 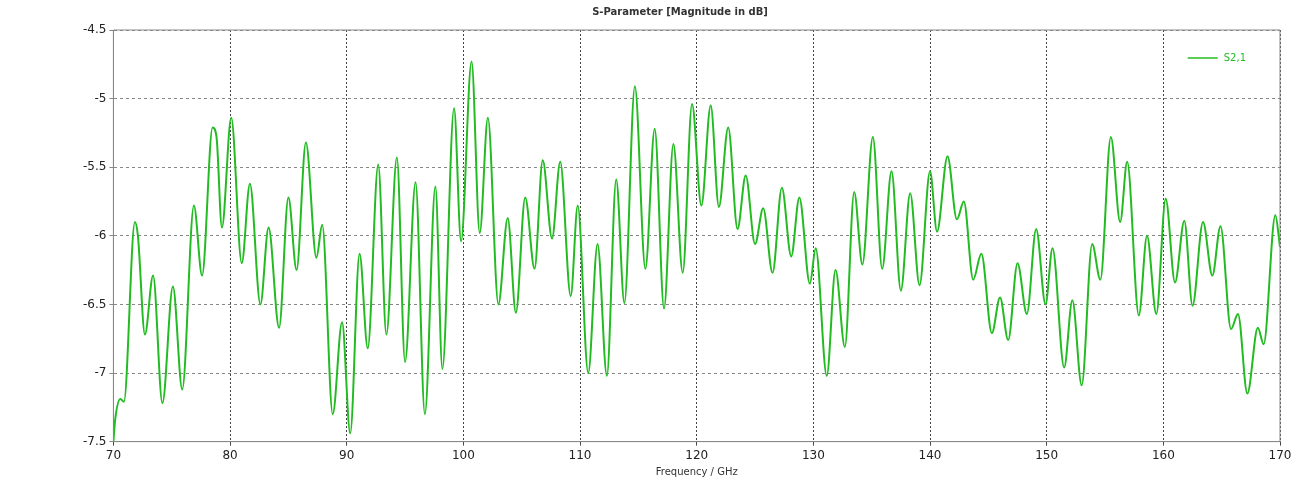 I want to click on x-tick-label: 140, so click(x=930, y=454).